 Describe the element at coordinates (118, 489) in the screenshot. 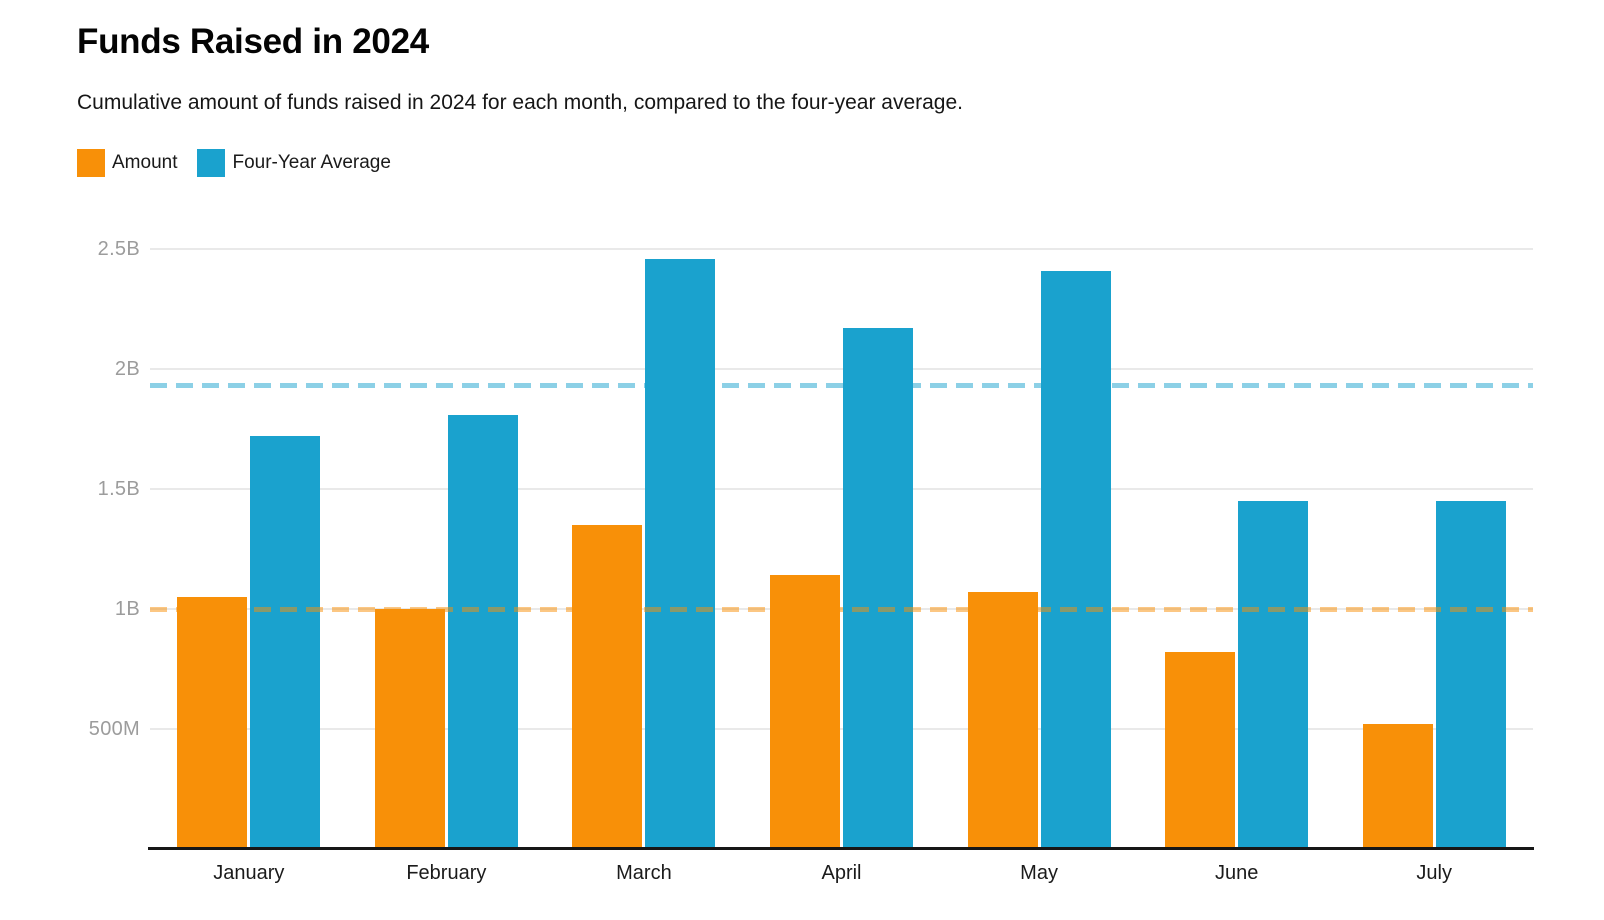

I see `y-axis-tick-label-1-5b: 1.5B` at that location.